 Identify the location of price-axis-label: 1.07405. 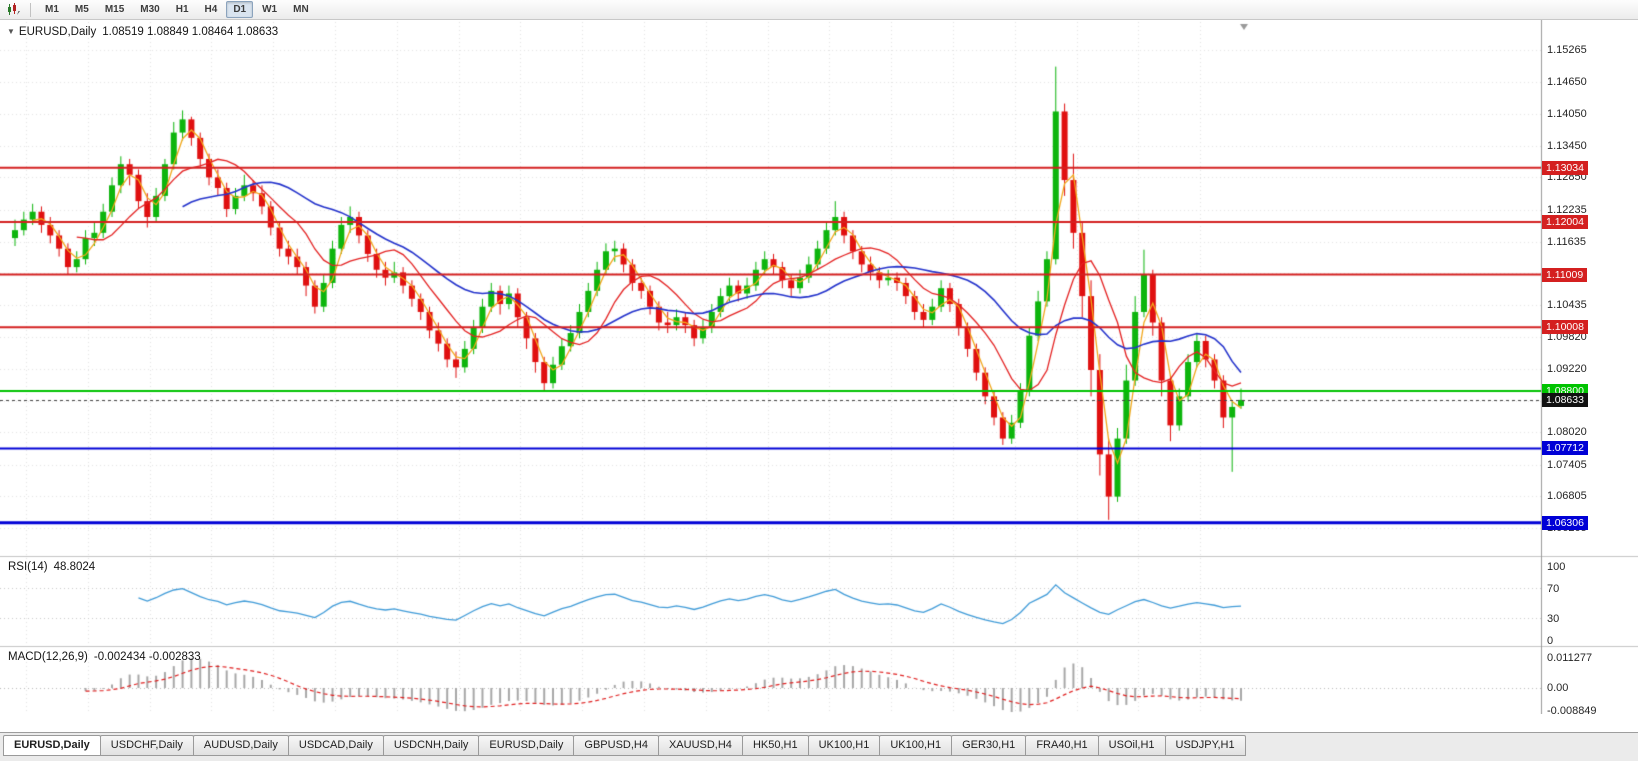
(1567, 464).